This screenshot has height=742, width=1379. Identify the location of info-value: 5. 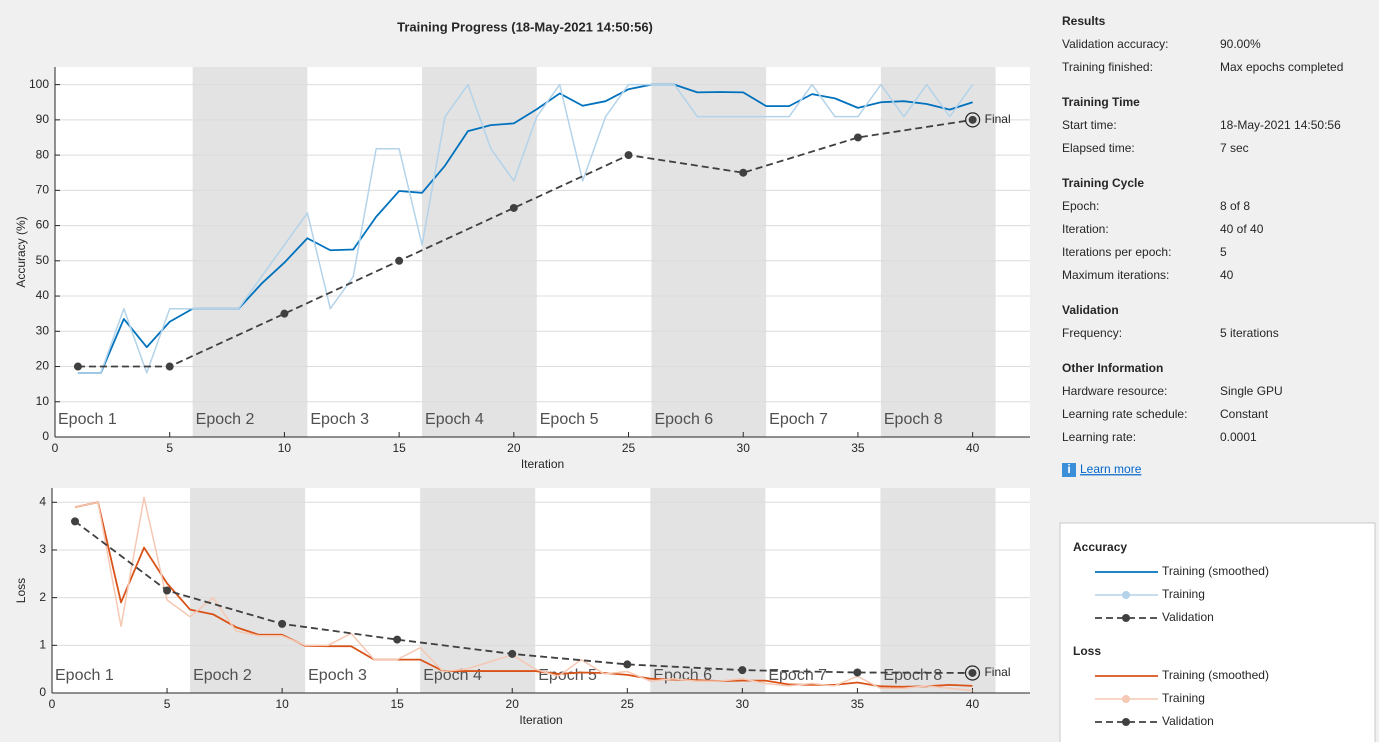
(1223, 252).